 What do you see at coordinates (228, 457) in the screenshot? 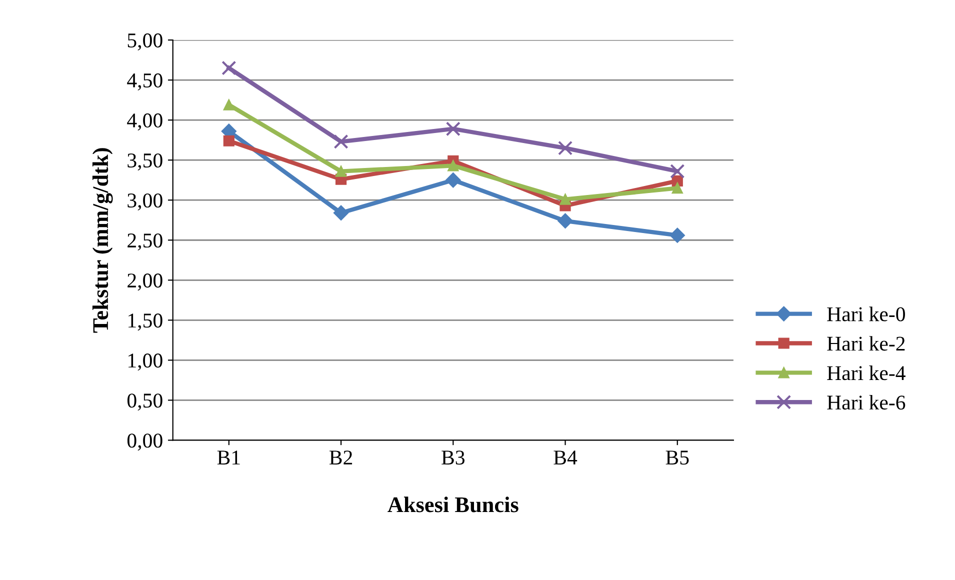
I see `x-tick-label: B1` at bounding box center [228, 457].